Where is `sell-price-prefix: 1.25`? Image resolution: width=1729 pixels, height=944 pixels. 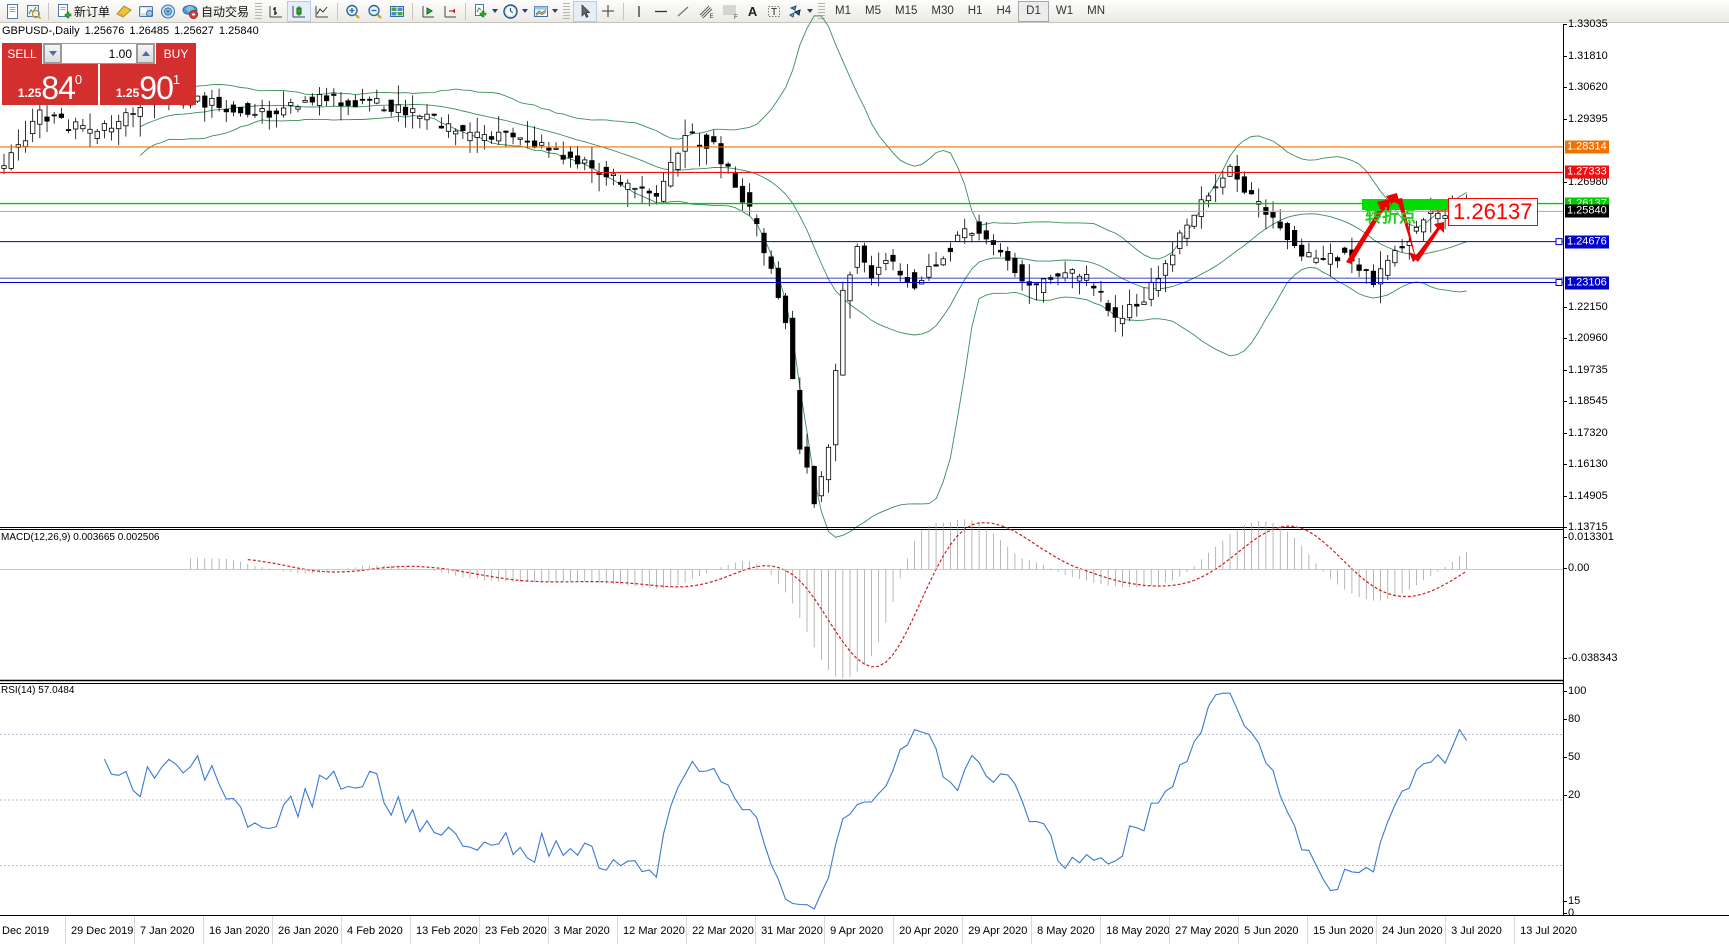 sell-price-prefix: 1.25 is located at coordinates (29, 93).